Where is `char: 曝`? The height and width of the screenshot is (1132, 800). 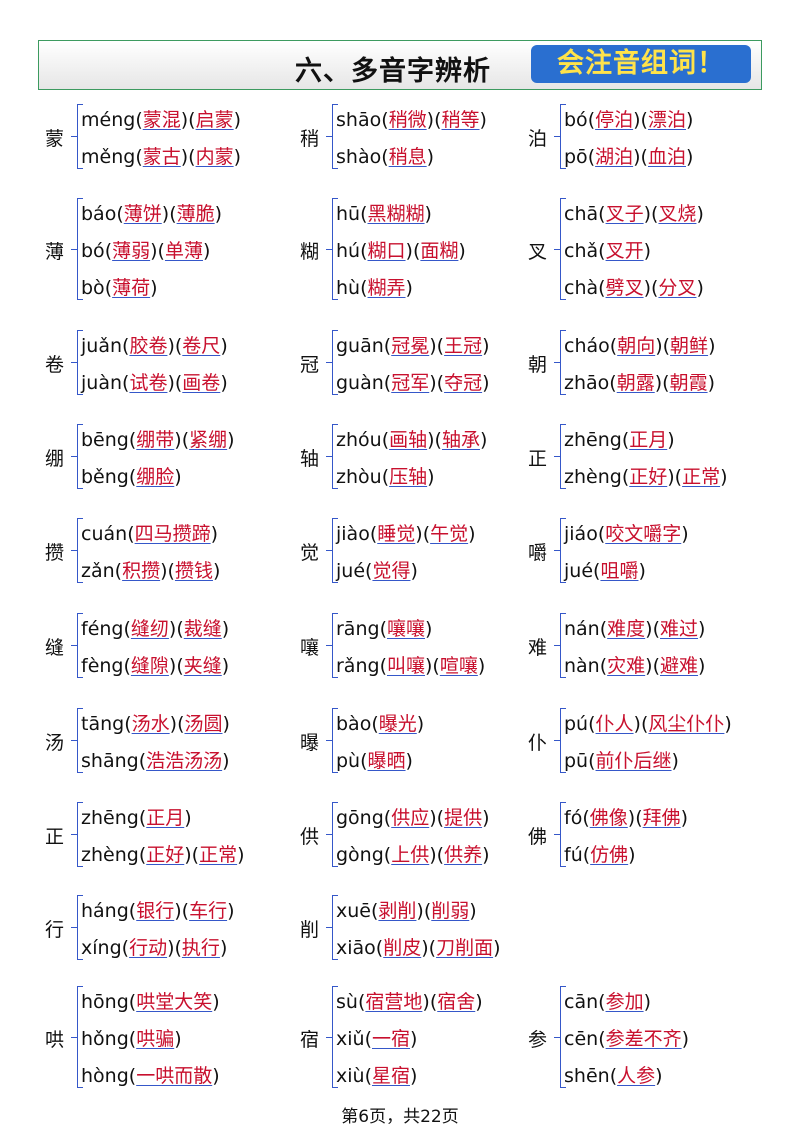
char: 曝 is located at coordinates (310, 743).